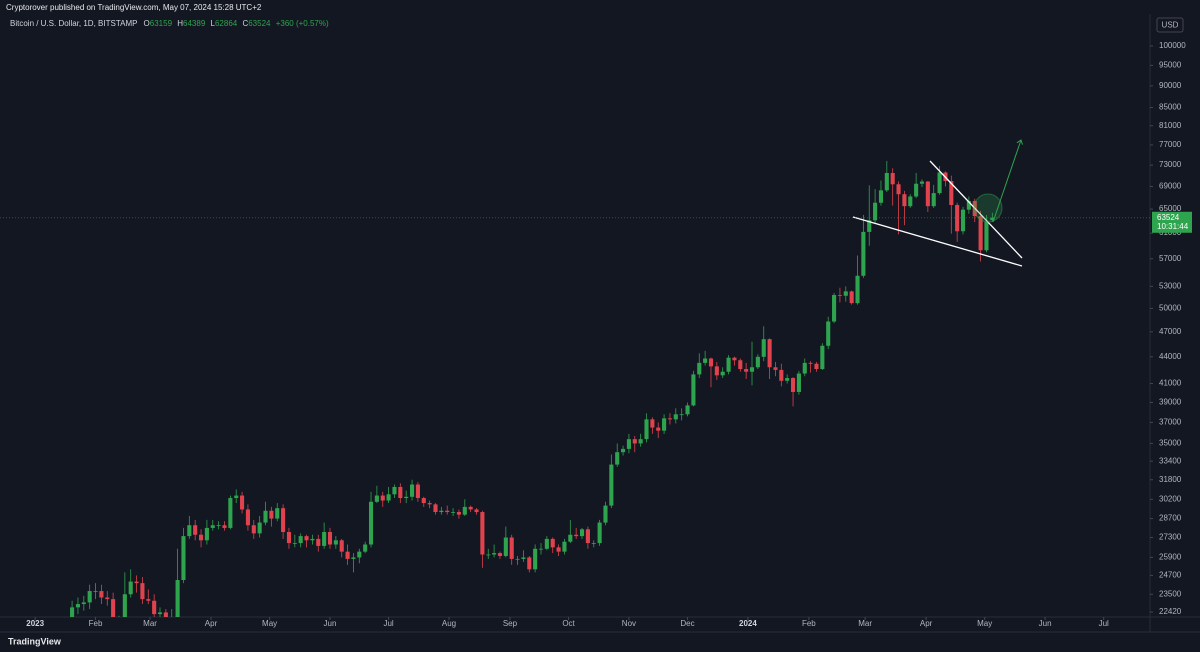 This screenshot has height=652, width=1200. I want to click on y-tick-label: 25900, so click(1170, 557).